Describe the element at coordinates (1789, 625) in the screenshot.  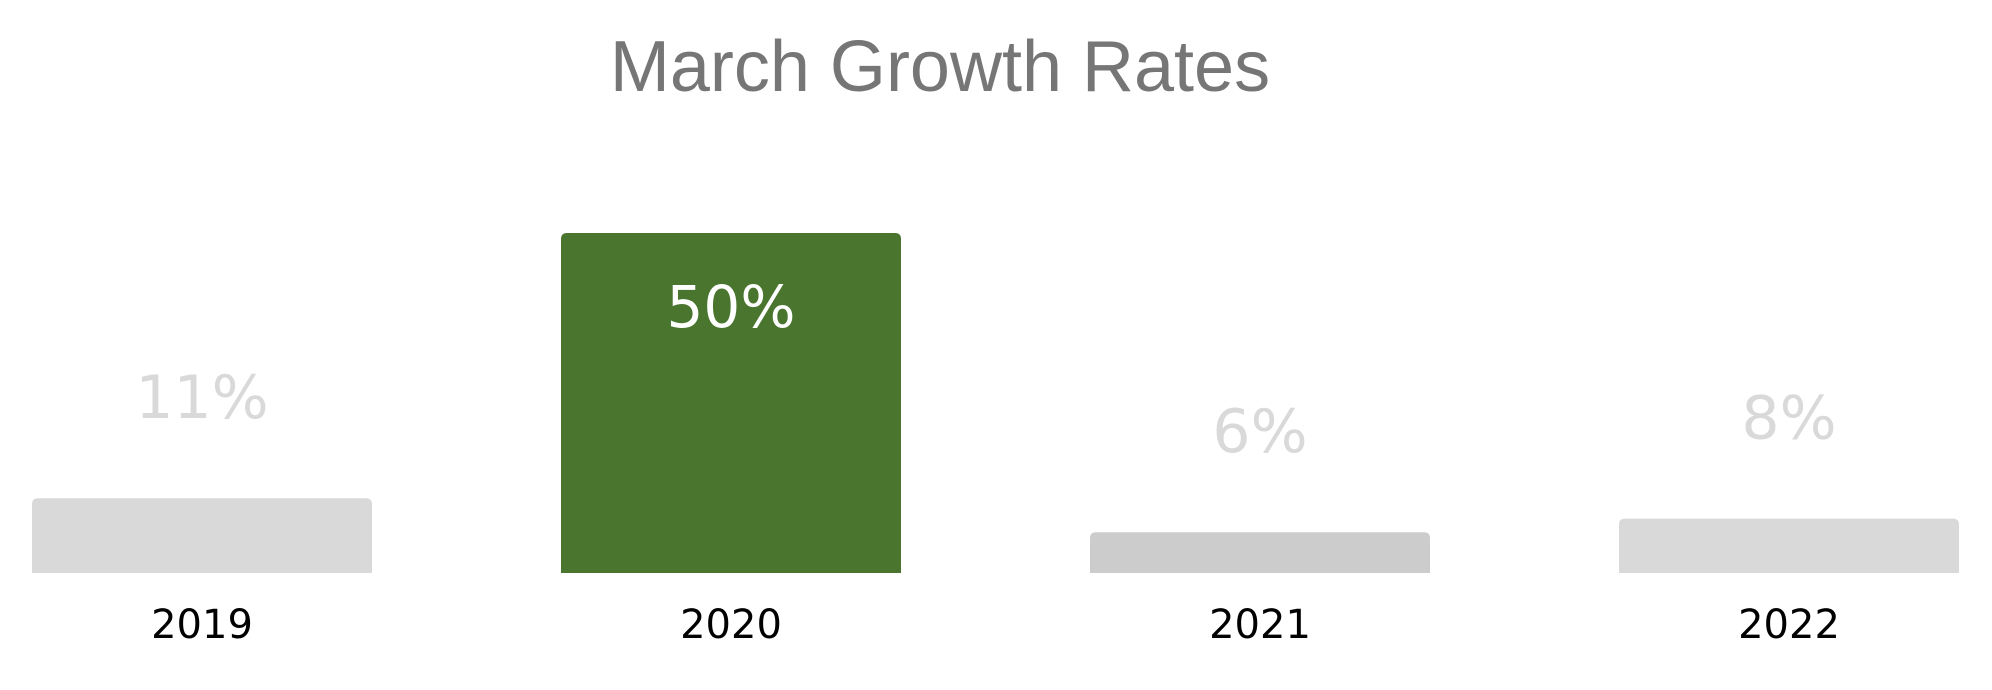
I see `x-tick-label-2022: 2022` at that location.